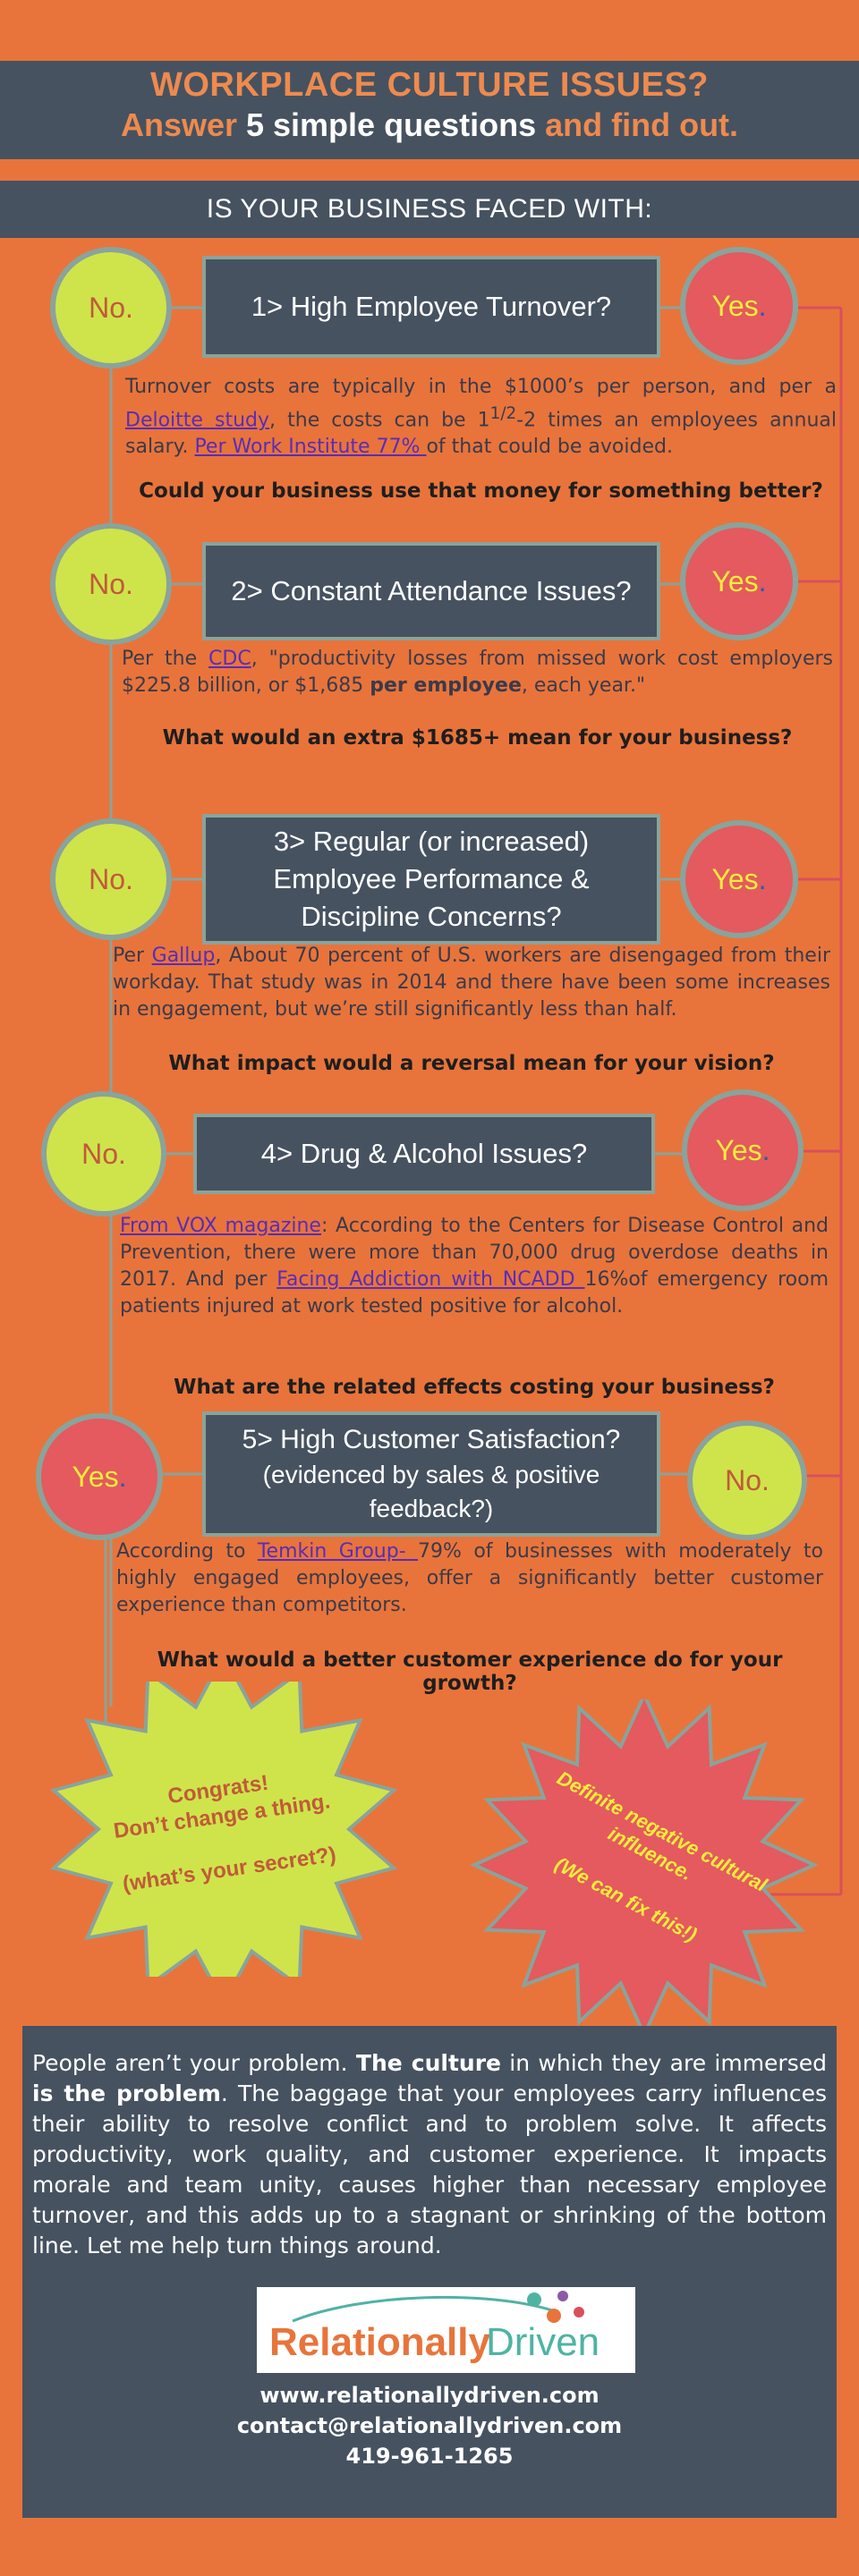 The image size is (859, 2576). What do you see at coordinates (554, 2316) in the screenshot?
I see `logo-dot-orange` at bounding box center [554, 2316].